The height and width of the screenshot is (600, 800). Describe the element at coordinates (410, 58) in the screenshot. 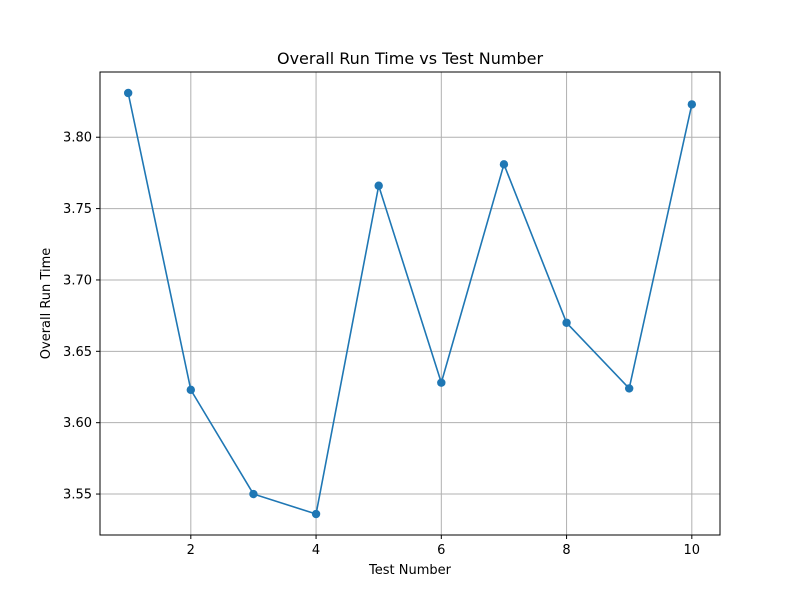

I see `chart-title: Overall Run Time vs Test Number` at that location.